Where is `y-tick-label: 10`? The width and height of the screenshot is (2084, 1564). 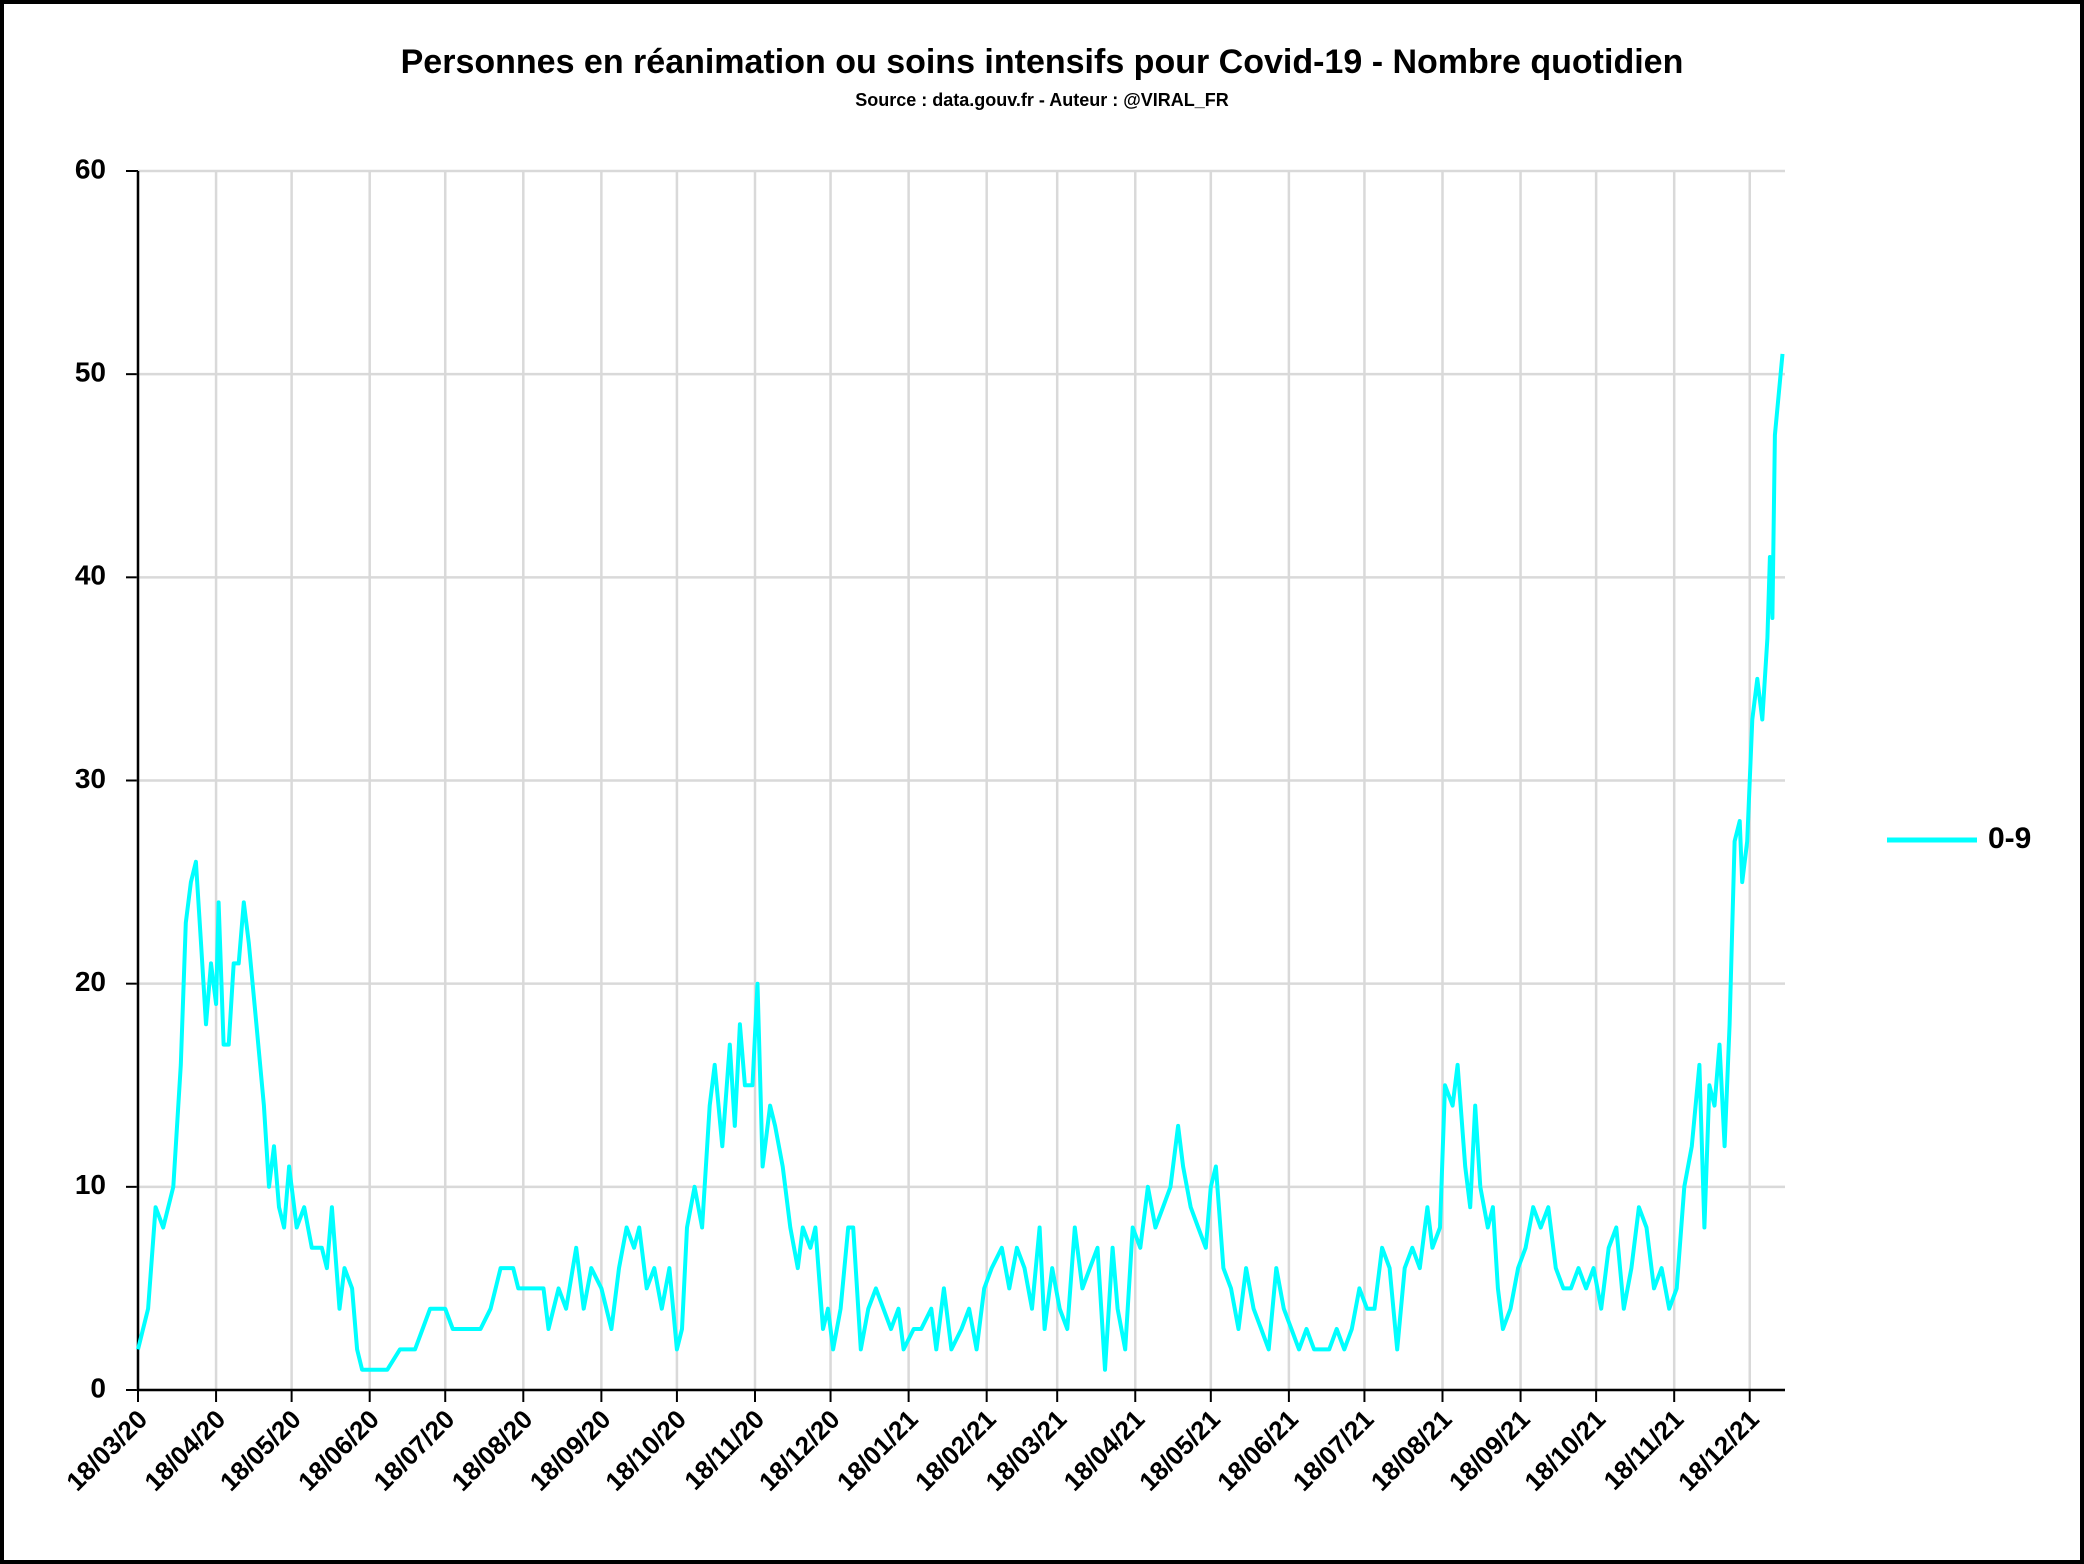
y-tick-label: 10 is located at coordinates (90, 1184).